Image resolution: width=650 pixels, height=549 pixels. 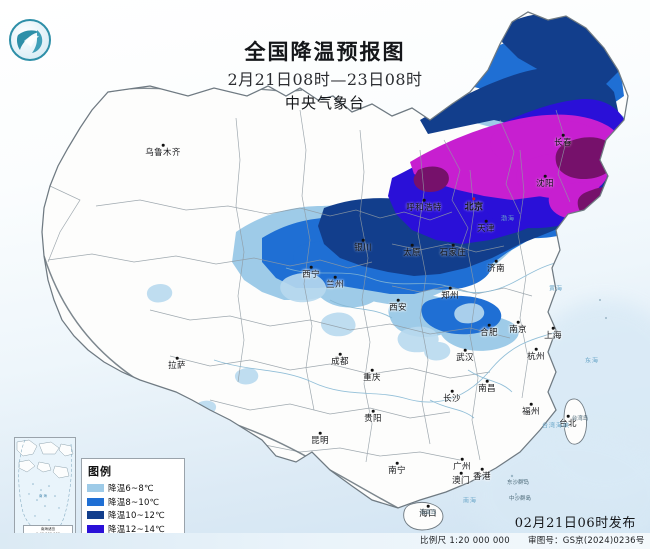 I want to click on city-marker-guangzhou, so click(x=462, y=459).